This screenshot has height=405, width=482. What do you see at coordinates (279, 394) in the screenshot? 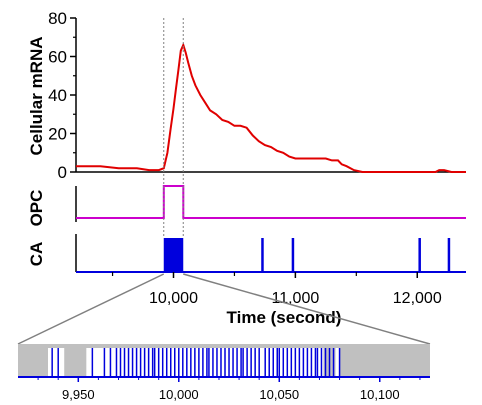
I see `zoom-xtick-label: 10,050` at bounding box center [279, 394].